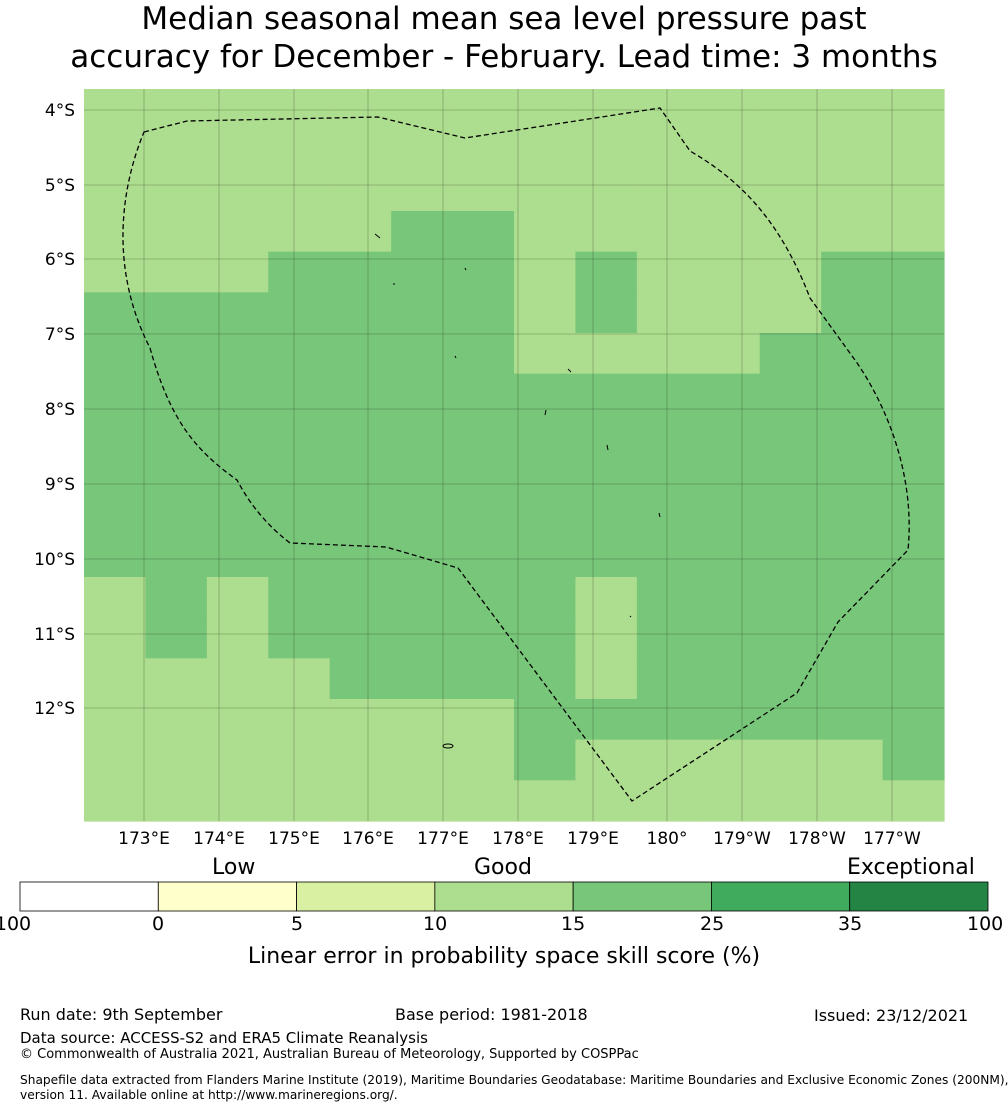 The image size is (1008, 1110). What do you see at coordinates (121, 1014) in the screenshot?
I see `run-date: Run date: 9th September` at bounding box center [121, 1014].